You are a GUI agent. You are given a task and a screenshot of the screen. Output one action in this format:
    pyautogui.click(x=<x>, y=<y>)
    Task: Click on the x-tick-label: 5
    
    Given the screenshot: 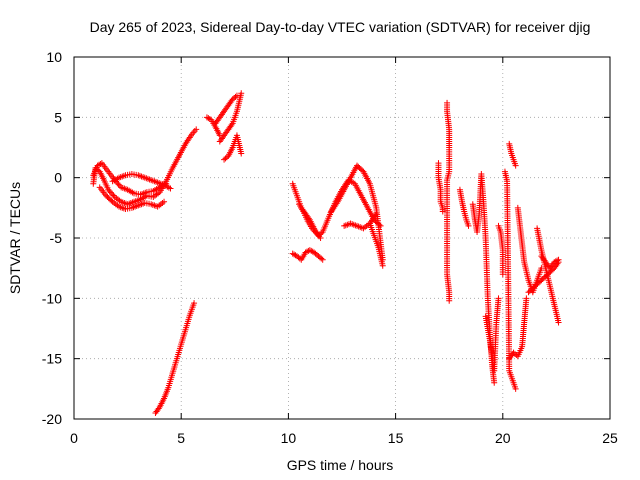 What is the action you would take?
    pyautogui.click(x=181, y=438)
    